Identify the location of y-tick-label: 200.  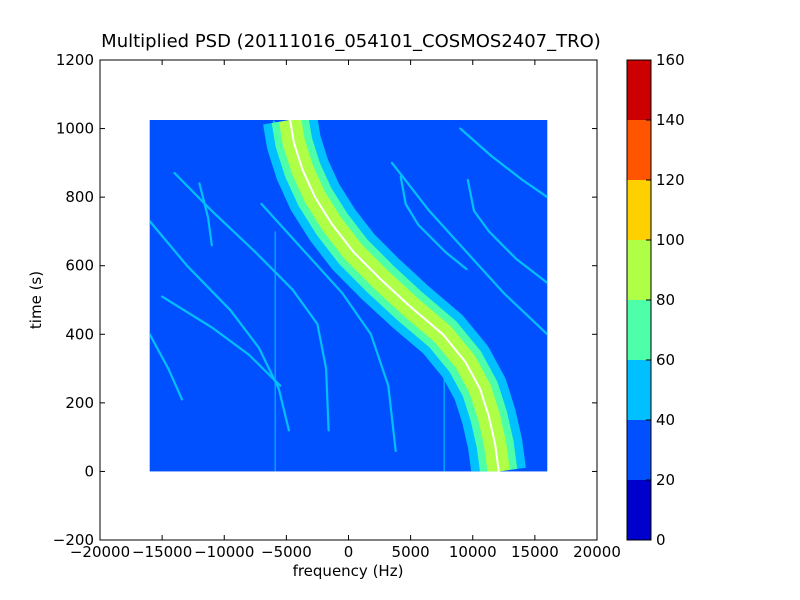
(79, 403).